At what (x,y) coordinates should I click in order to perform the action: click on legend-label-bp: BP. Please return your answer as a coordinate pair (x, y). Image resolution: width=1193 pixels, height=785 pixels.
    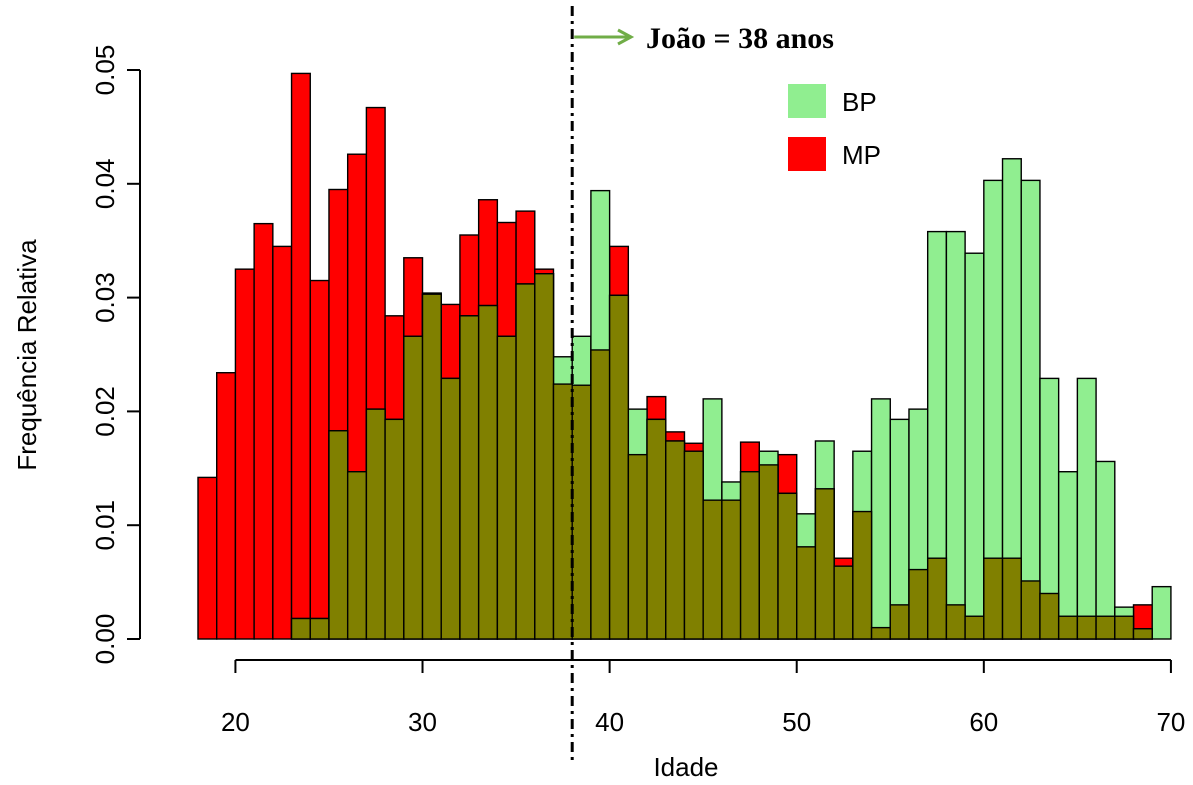
    Looking at the image, I should click on (859, 102).